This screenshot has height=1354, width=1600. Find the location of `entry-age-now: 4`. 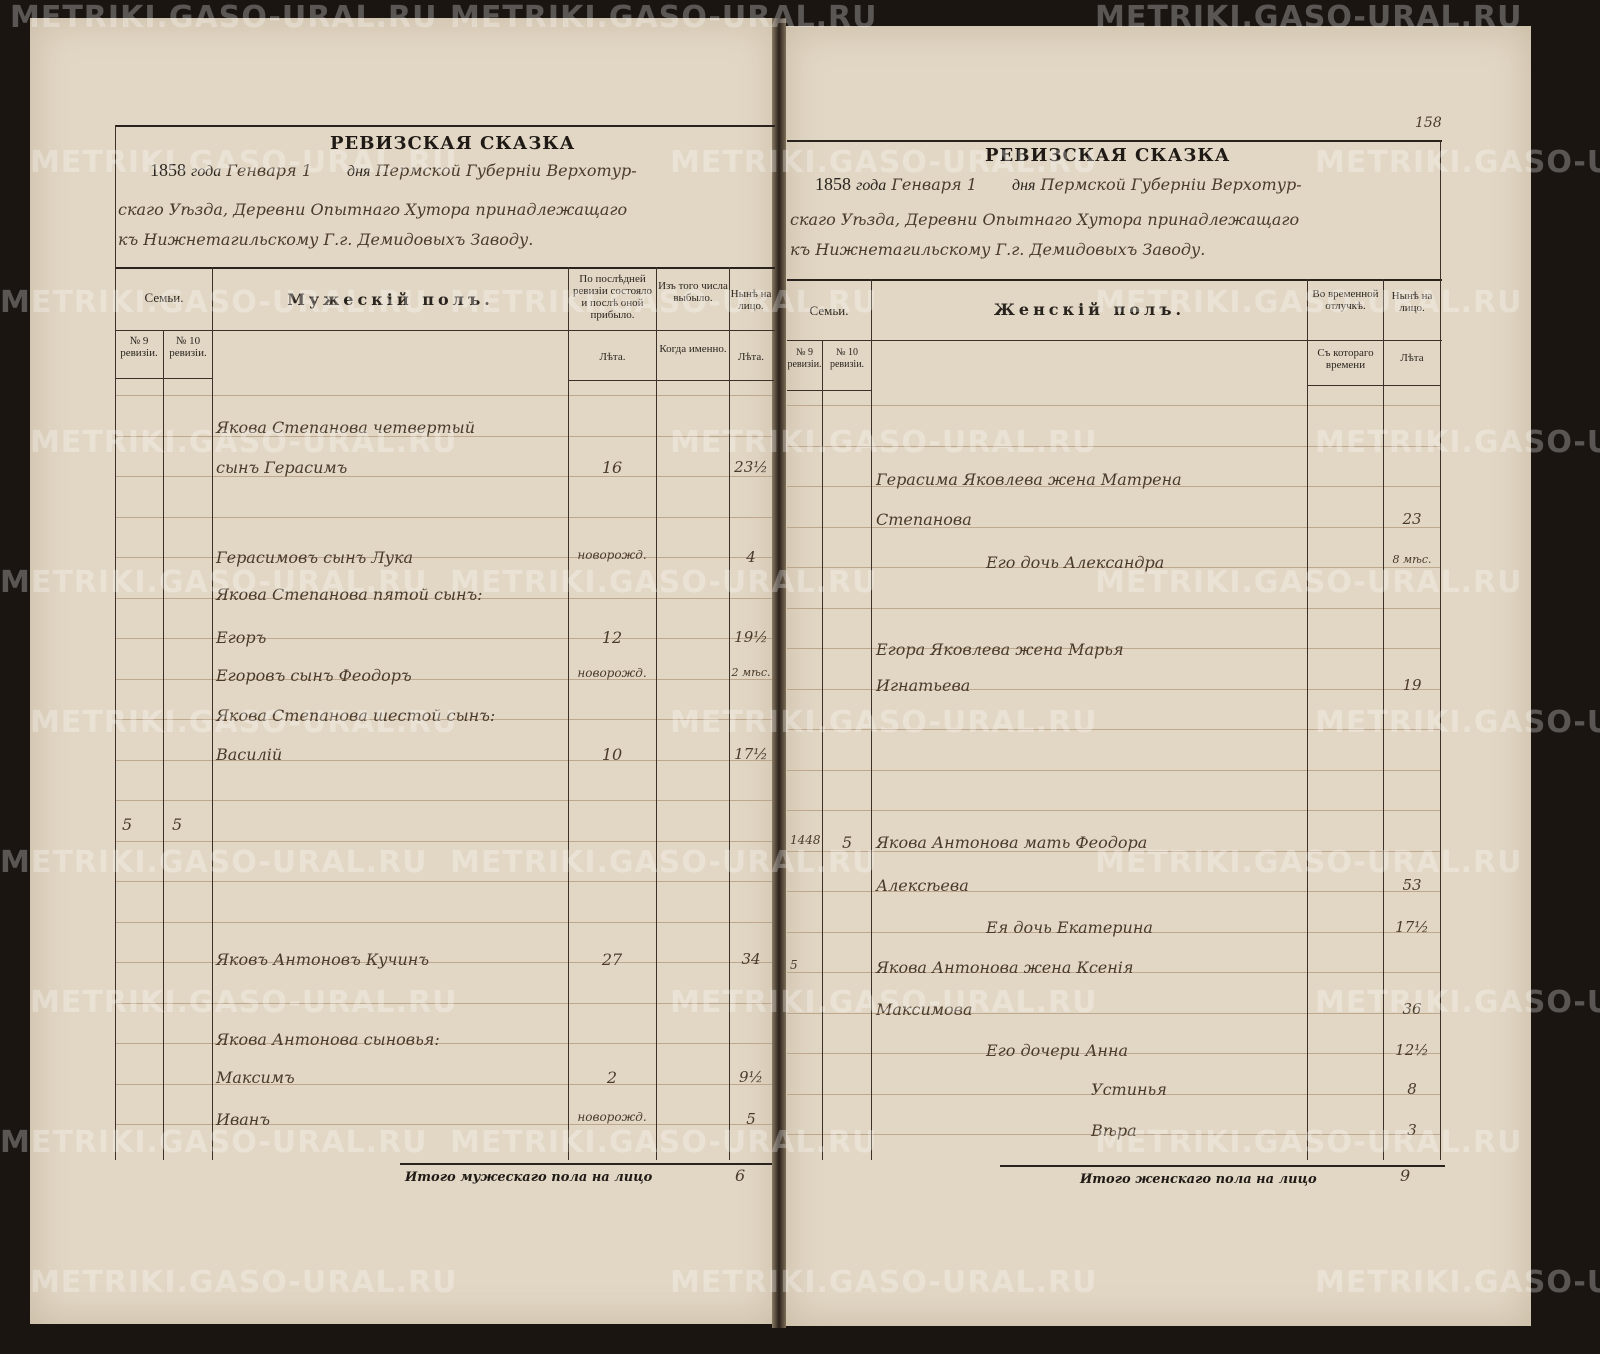

entry-age-now: 4 is located at coordinates (751, 557).